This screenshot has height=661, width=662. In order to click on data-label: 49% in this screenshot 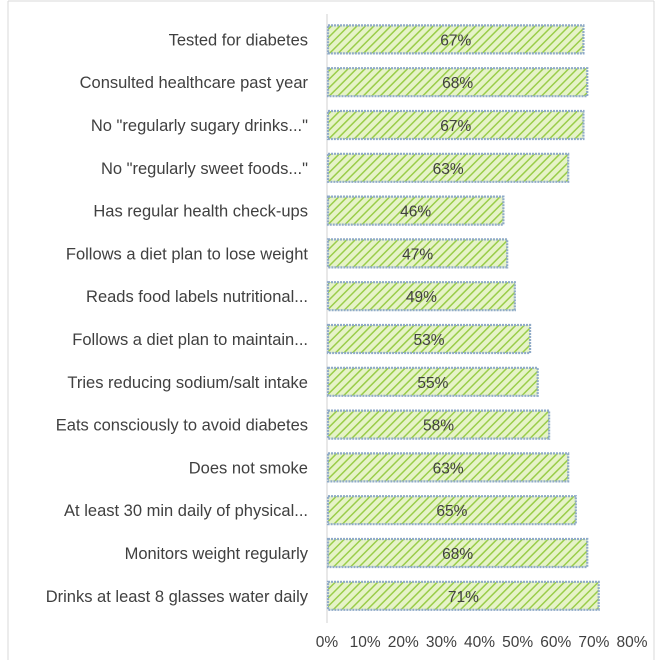, I will do `click(421, 297)`.